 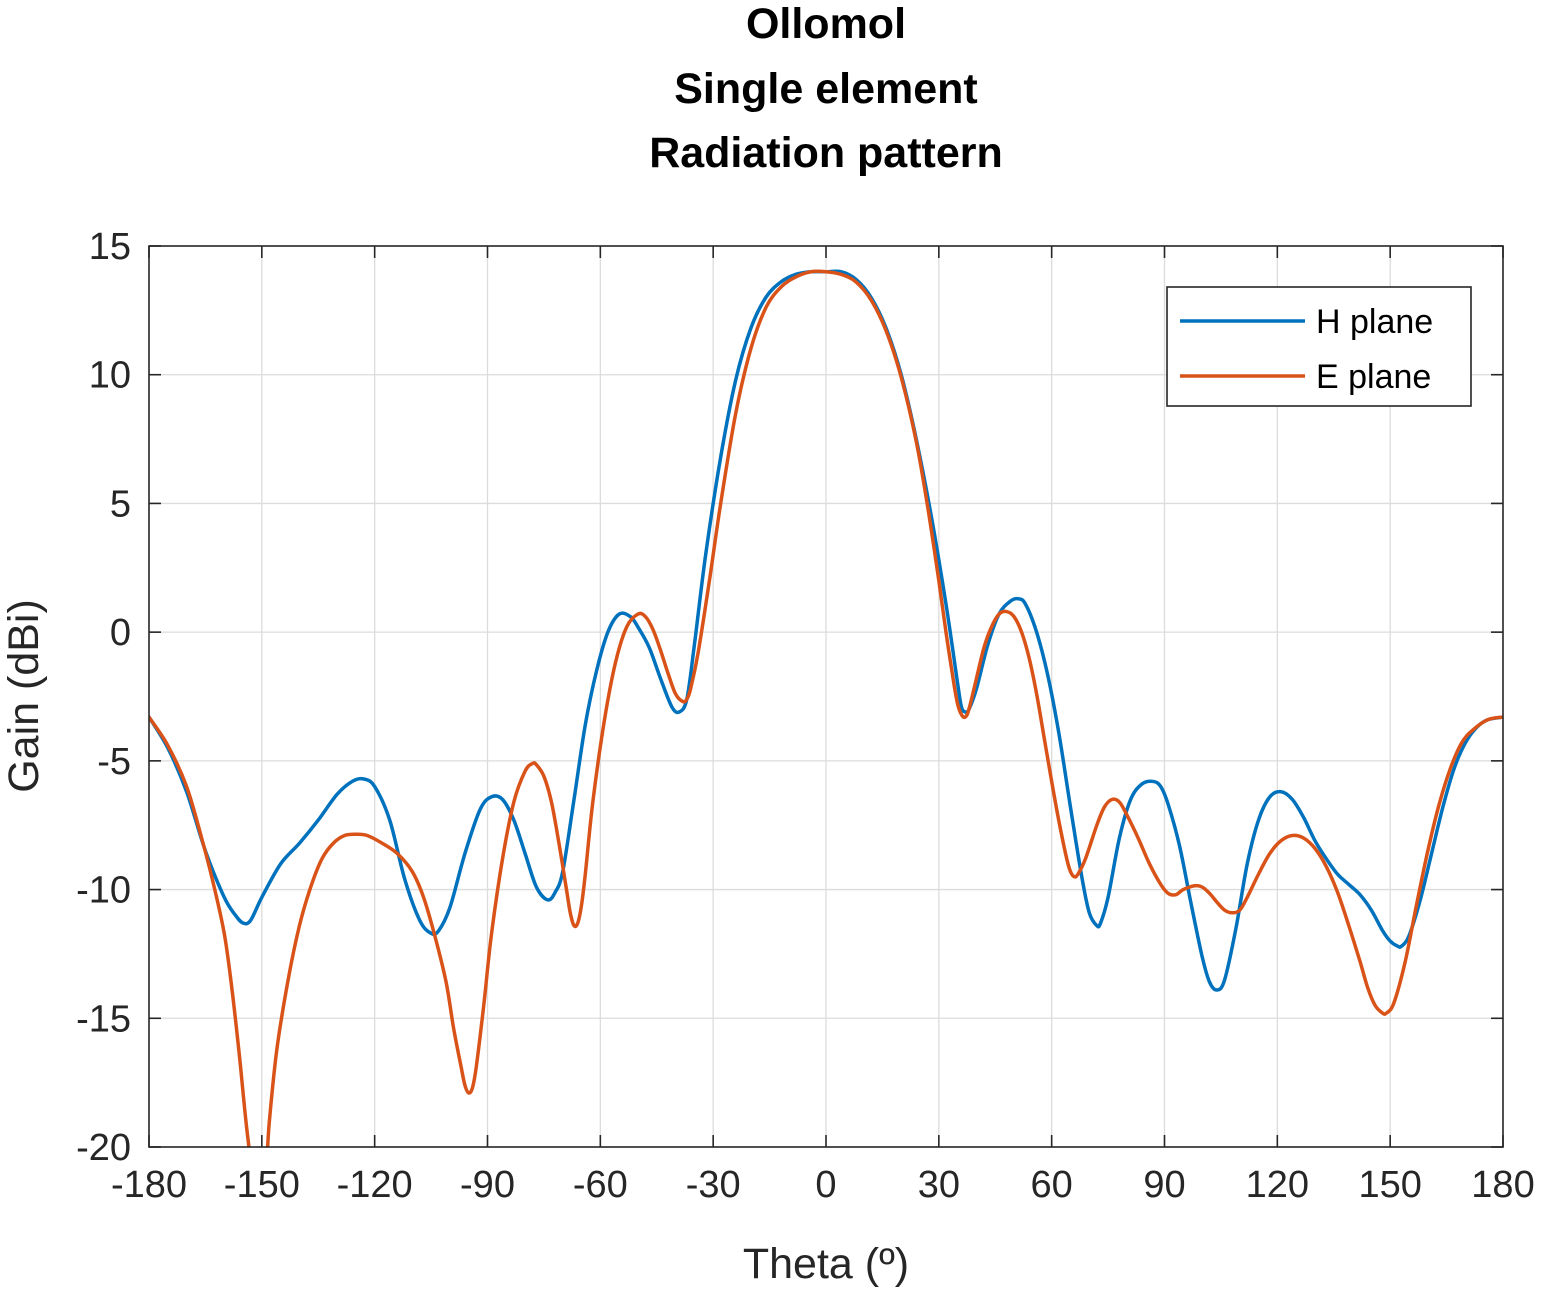 What do you see at coordinates (1277, 1185) in the screenshot?
I see `x-tick-label: 120` at bounding box center [1277, 1185].